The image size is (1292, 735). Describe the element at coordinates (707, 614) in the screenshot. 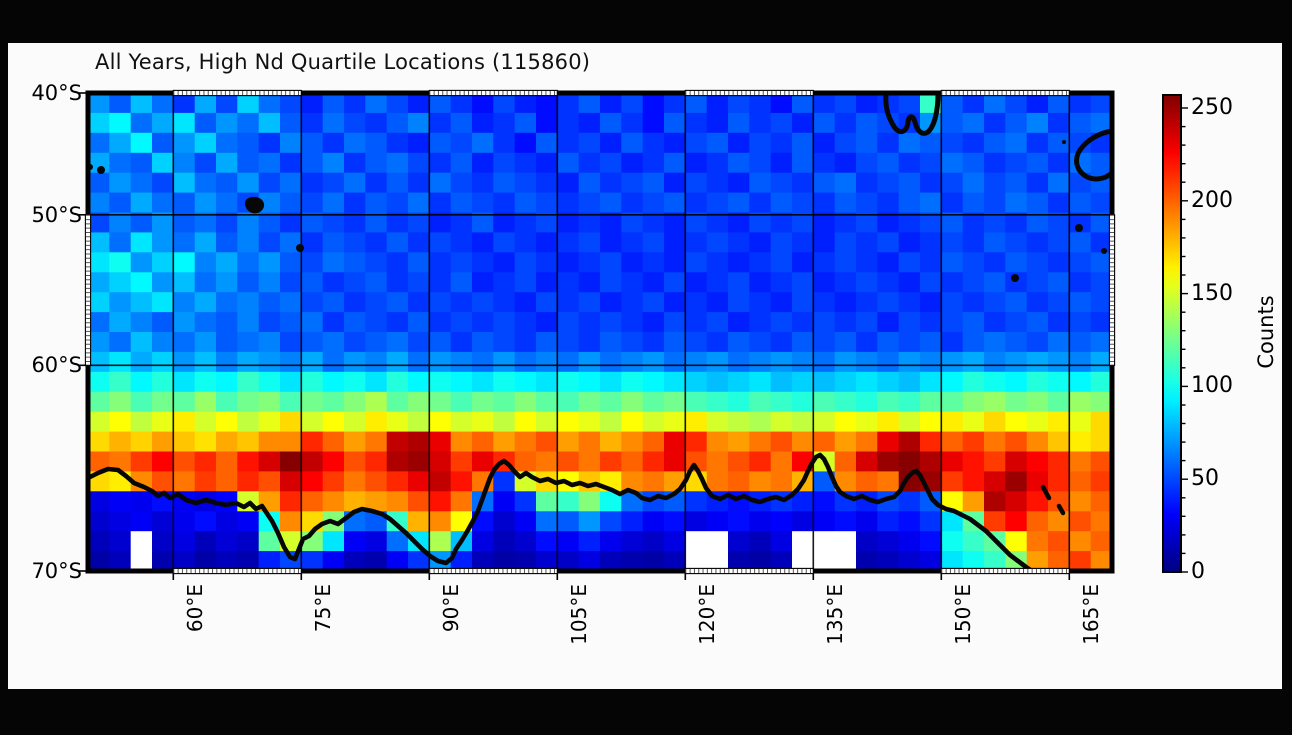

I see `x-tick-label: 120°E` at that location.